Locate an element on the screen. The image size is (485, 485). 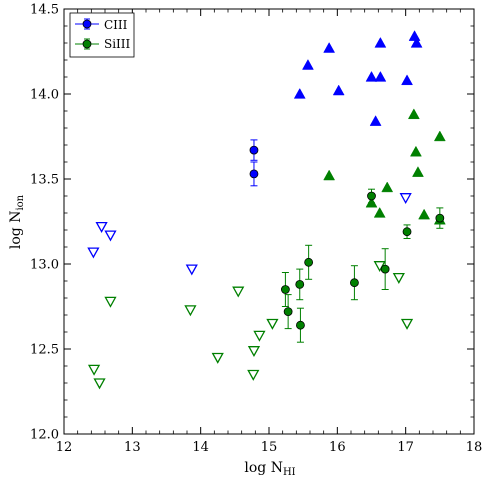
legend-ciii-label: CIII is located at coordinates (116, 25).